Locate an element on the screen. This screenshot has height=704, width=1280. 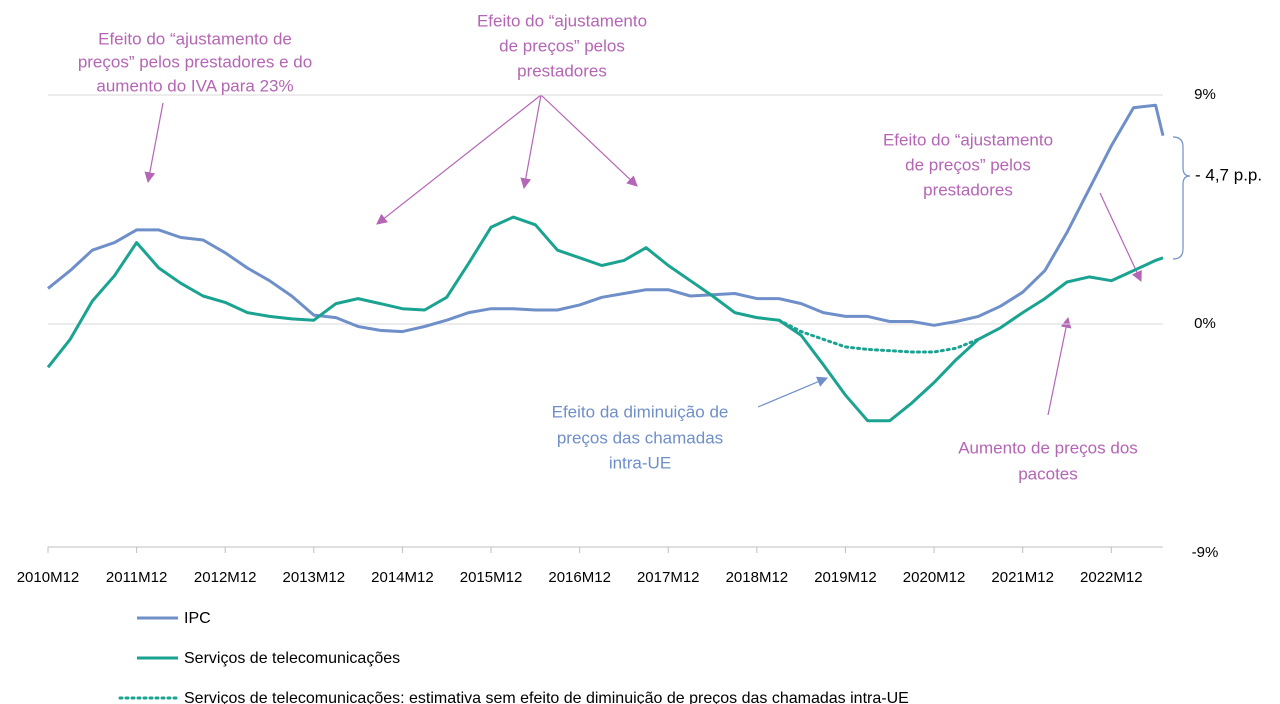
annotation: Aumento de preços dos is located at coordinates (1048, 447).